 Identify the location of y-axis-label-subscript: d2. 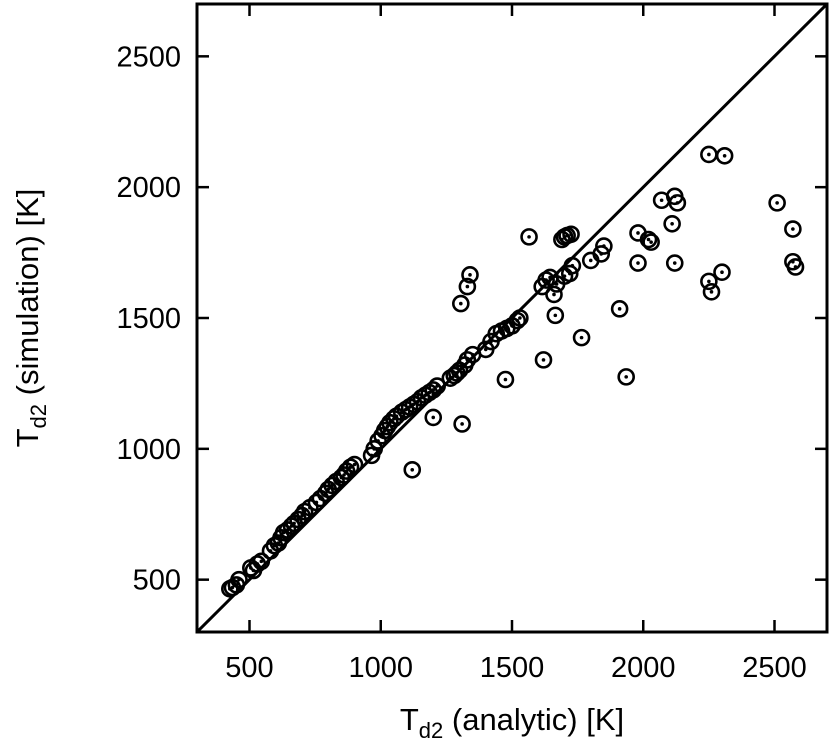
(38, 416).